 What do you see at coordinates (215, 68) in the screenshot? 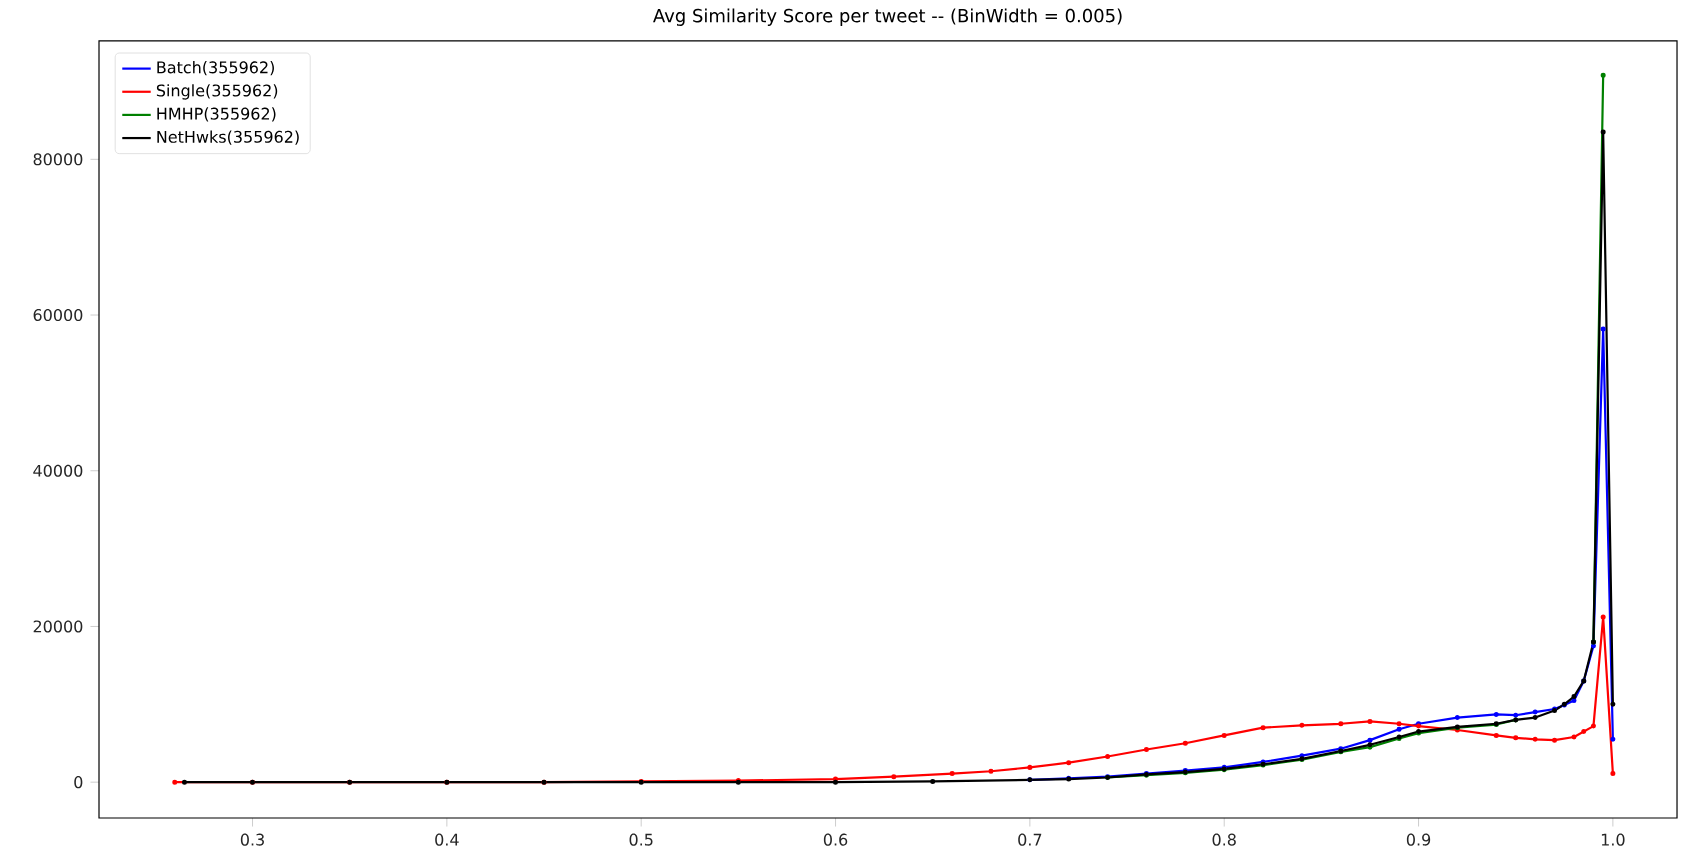
I see `legend-label: Batch(355962)` at bounding box center [215, 68].